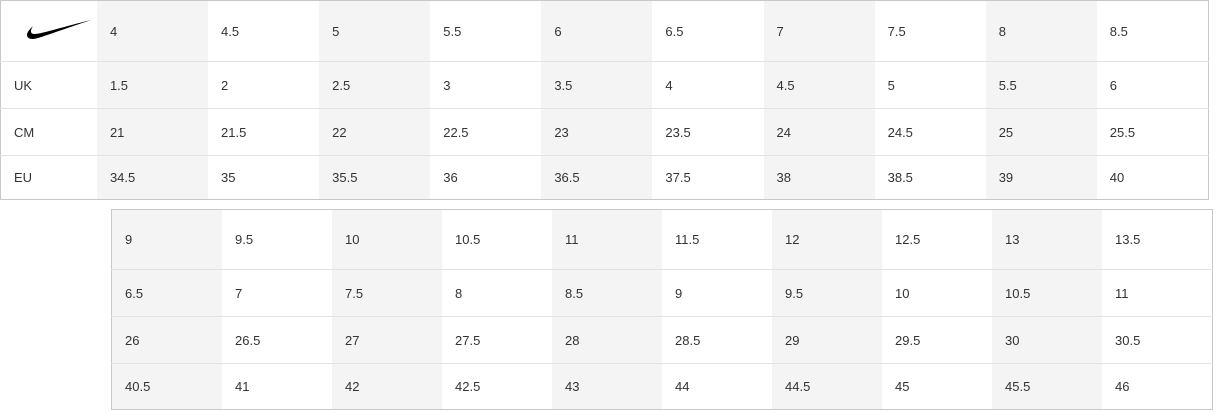 This screenshot has height=415, width=1218. What do you see at coordinates (48, 177) in the screenshot?
I see `row-label: EU` at bounding box center [48, 177].